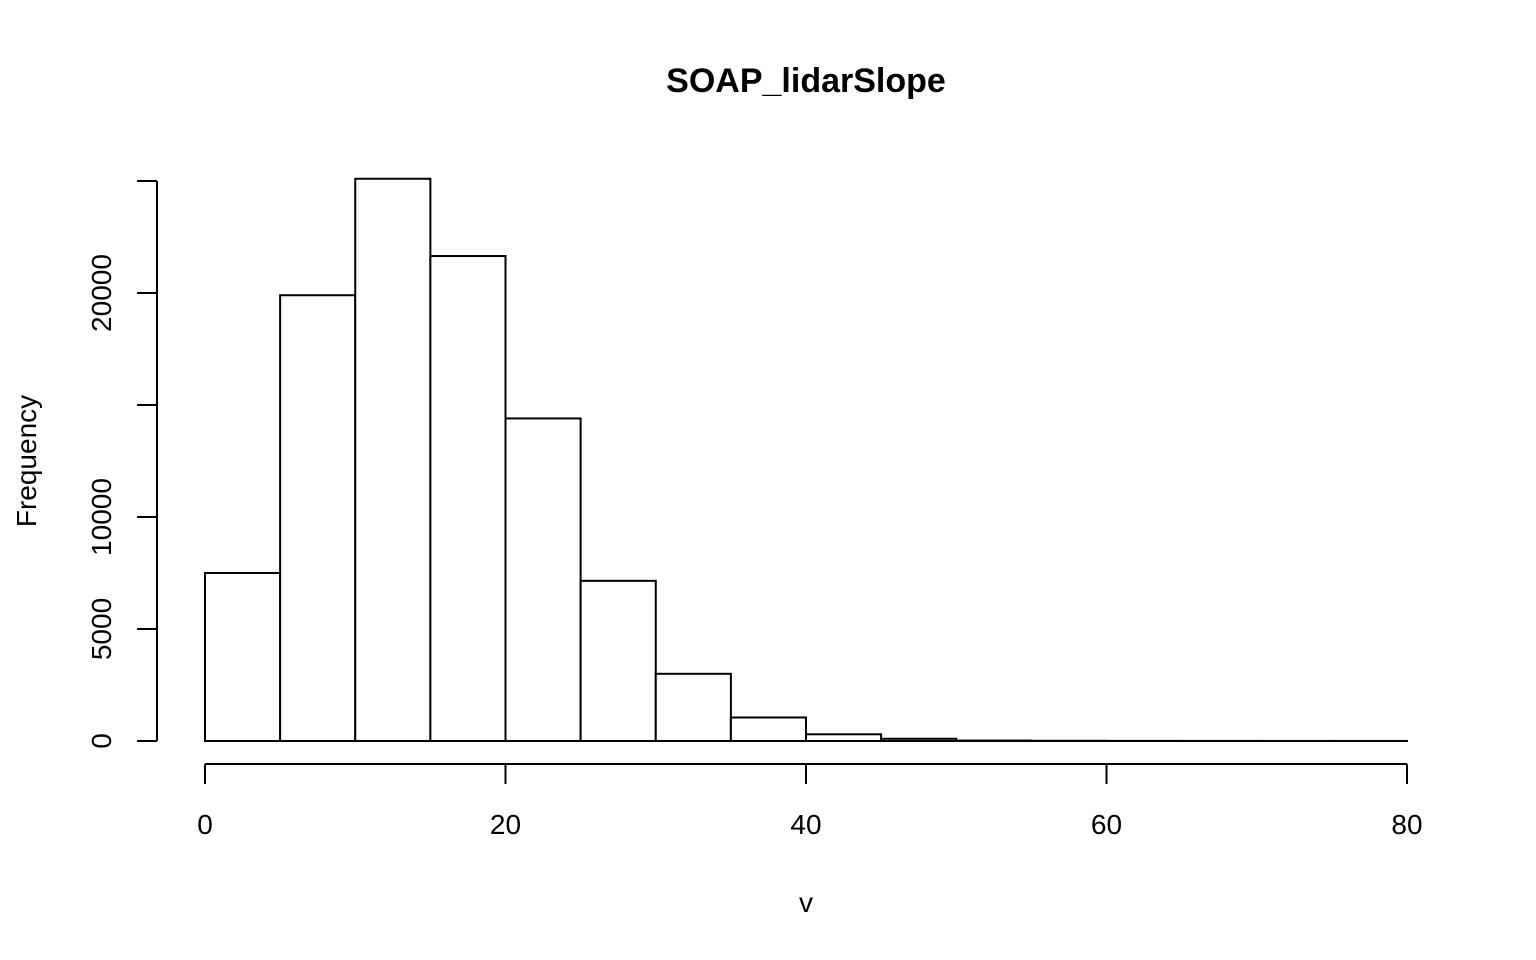  Describe the element at coordinates (122, 464) in the screenshot. I see `y-axis: 0 5000 10000 20000` at that location.